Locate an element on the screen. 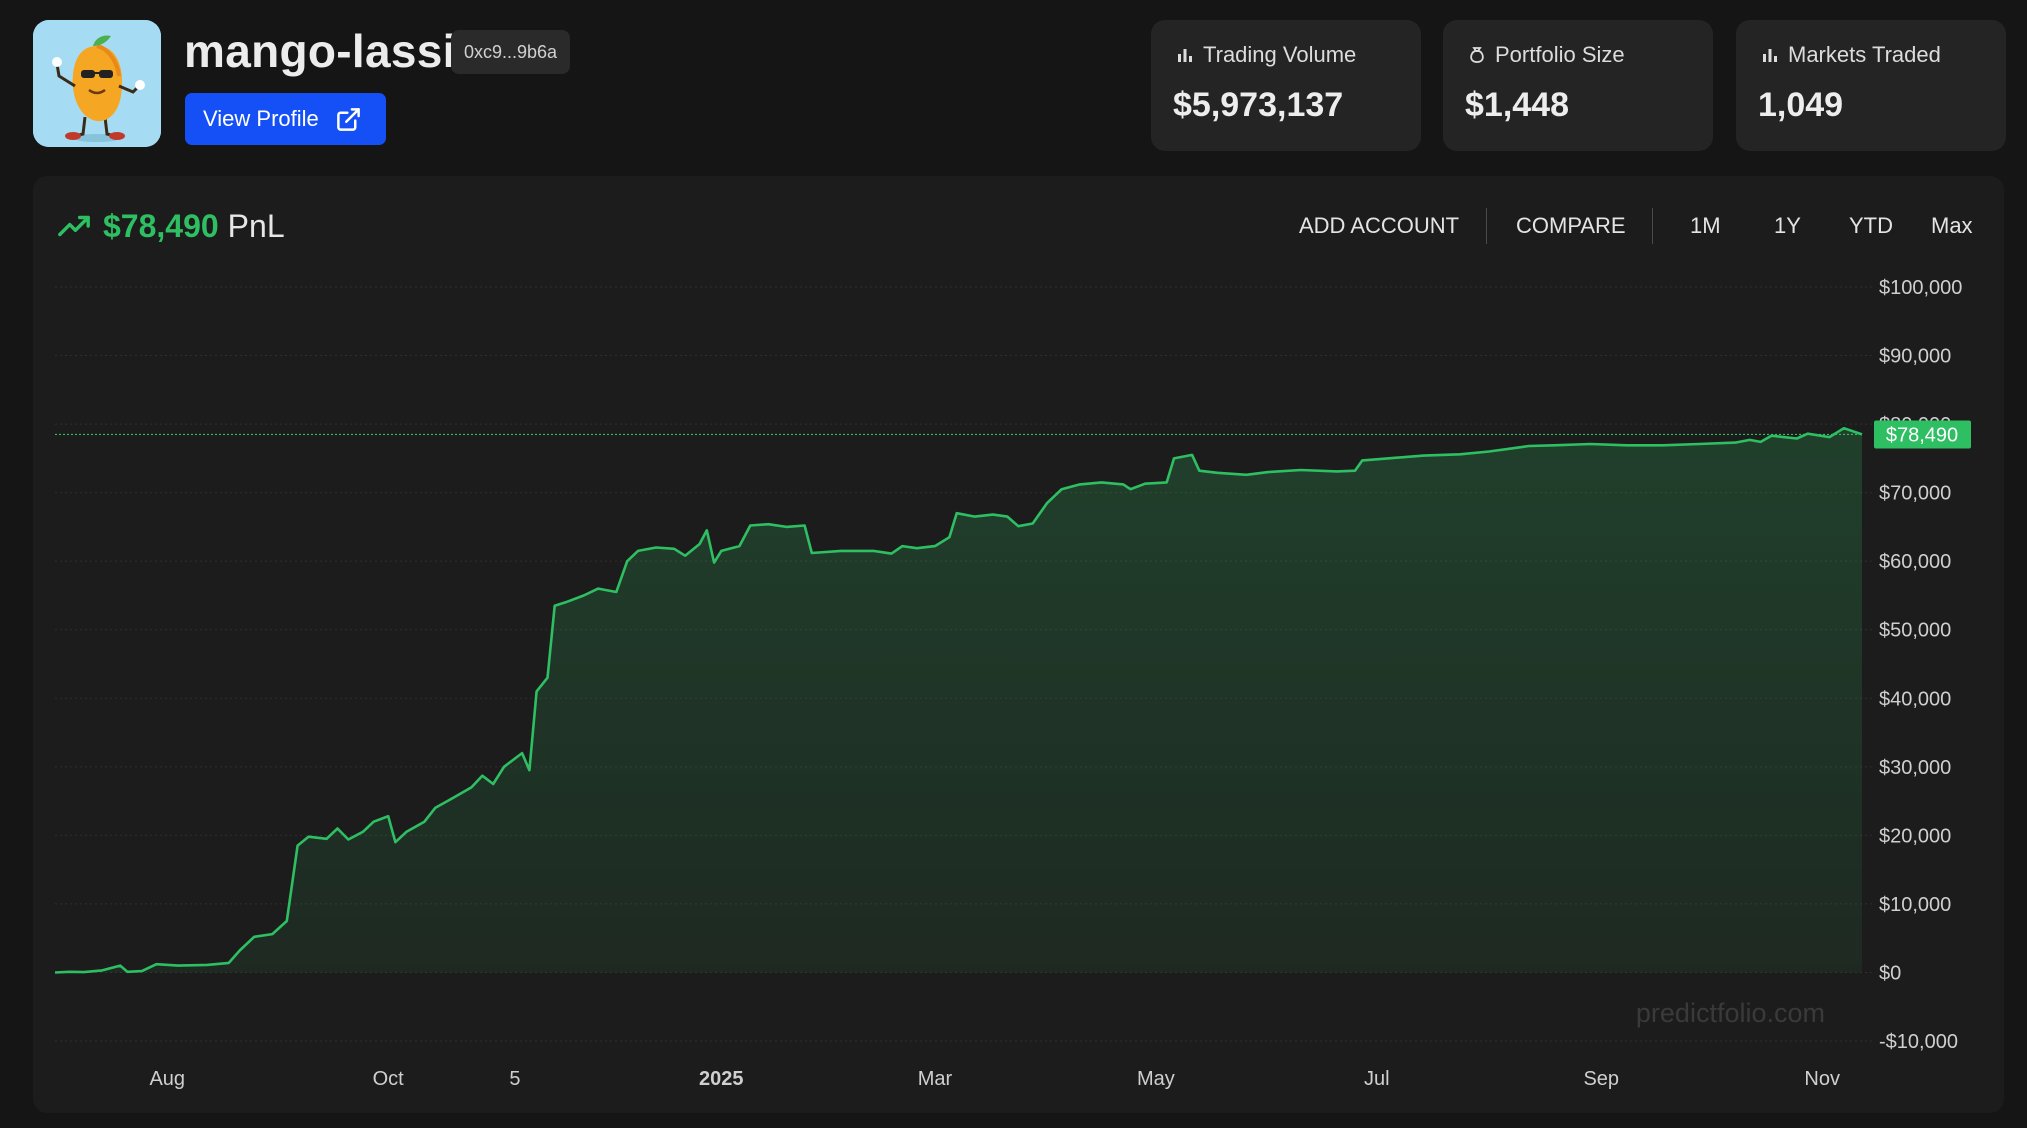  x-tick-label: Sep is located at coordinates (1601, 1079).